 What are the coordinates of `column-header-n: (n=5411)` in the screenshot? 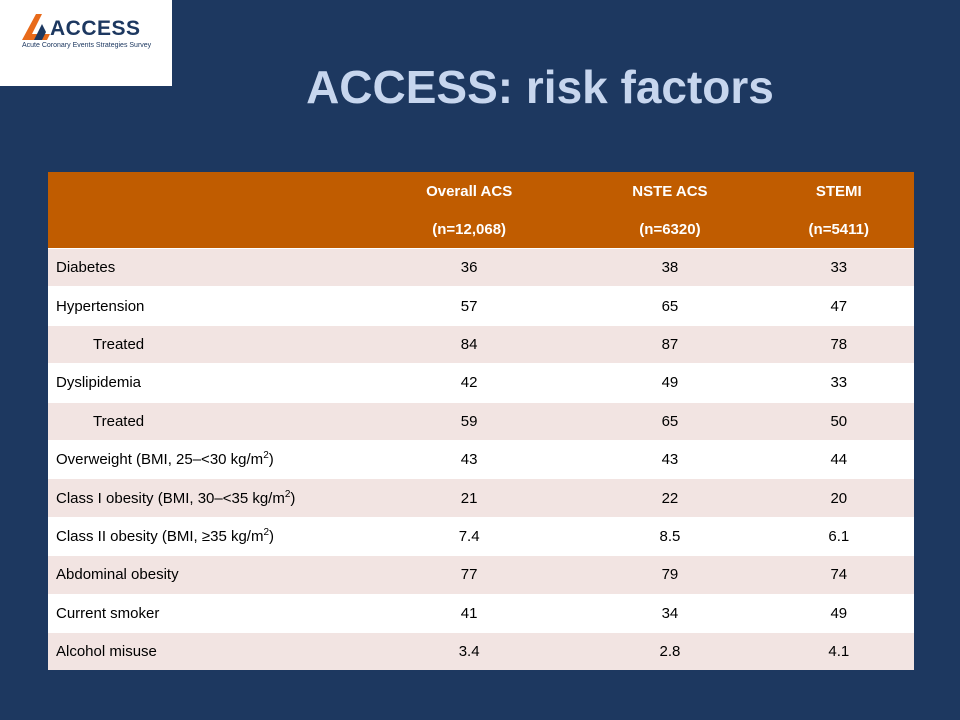 It's located at (838, 229).